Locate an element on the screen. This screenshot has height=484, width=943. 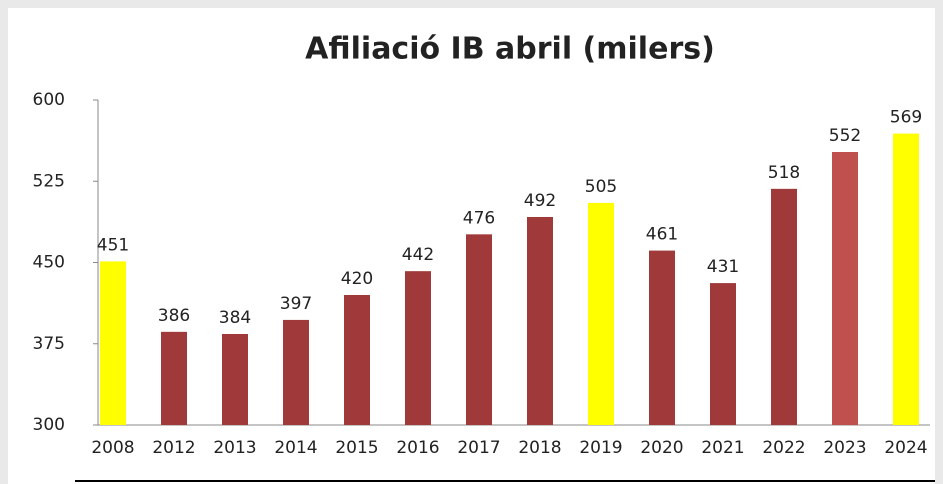
y-tick-label: 375 is located at coordinates (49, 344).